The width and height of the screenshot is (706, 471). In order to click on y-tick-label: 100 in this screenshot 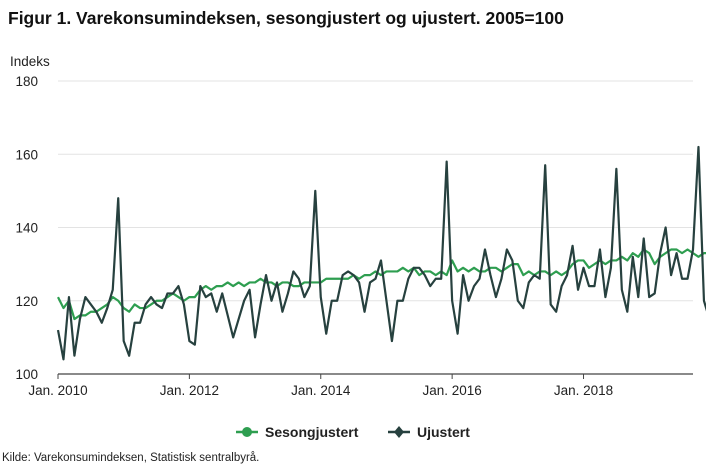, I will do `click(26, 374)`.